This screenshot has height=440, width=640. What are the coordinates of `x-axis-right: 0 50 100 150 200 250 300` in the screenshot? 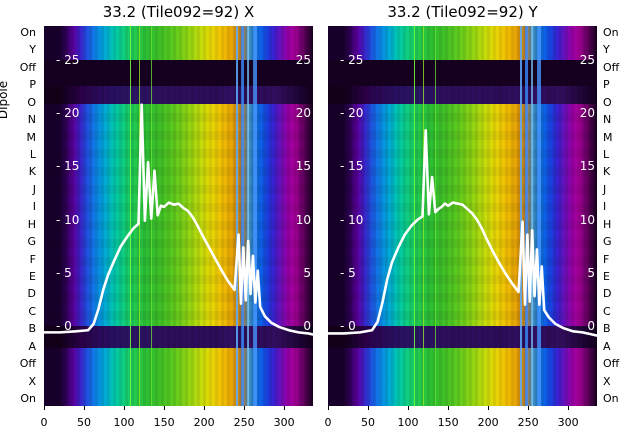 It's located at (460, 423).